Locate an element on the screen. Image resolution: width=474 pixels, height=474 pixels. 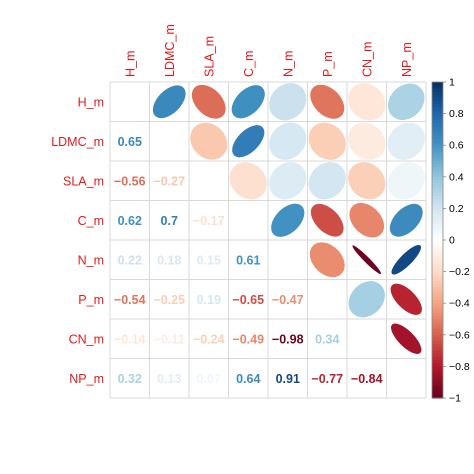
correlation-value-CN_m-LDMC_m: −0.11 is located at coordinates (169, 339).